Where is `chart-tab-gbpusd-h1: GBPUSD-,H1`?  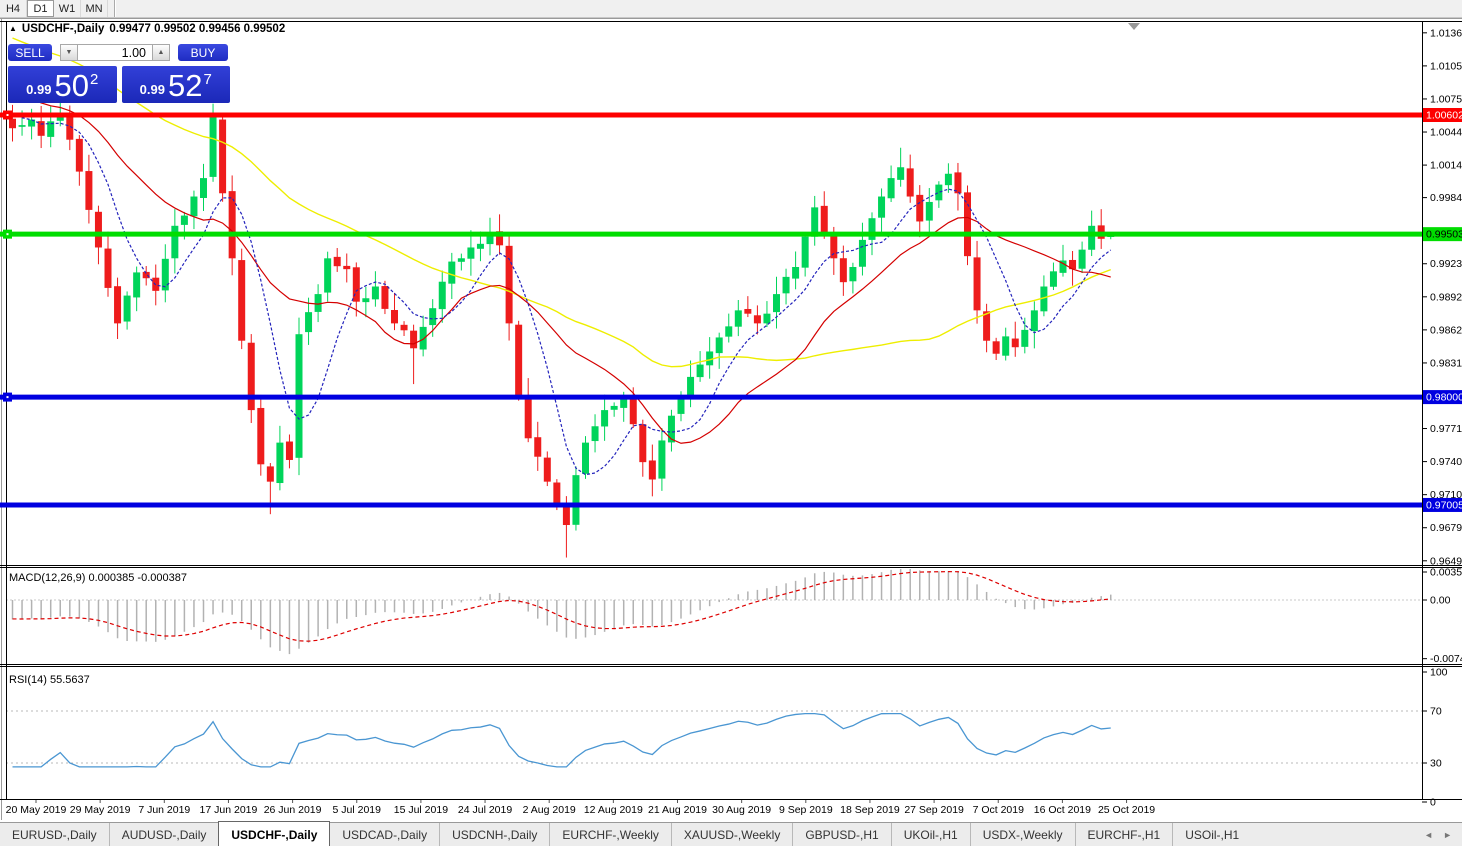
chart-tab-gbpusd-h1: GBPUSD-,H1 is located at coordinates (841, 834).